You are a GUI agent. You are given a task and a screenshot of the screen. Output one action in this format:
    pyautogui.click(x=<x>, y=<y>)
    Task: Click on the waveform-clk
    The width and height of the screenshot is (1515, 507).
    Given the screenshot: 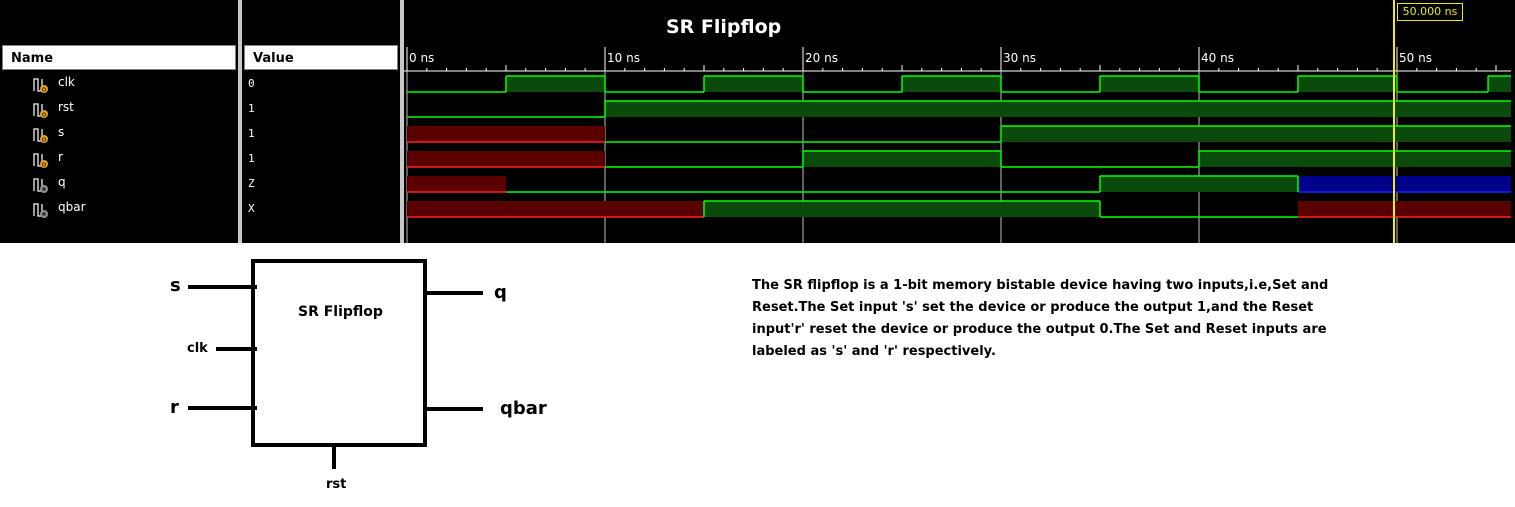 What is the action you would take?
    pyautogui.click(x=959, y=84)
    